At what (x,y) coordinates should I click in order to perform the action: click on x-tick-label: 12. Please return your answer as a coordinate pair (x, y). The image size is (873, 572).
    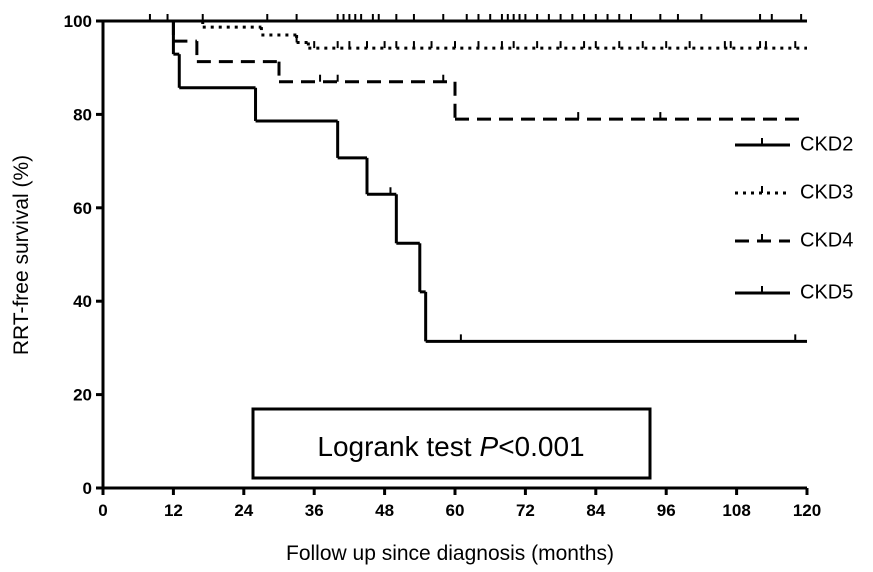
    Looking at the image, I should click on (173, 510).